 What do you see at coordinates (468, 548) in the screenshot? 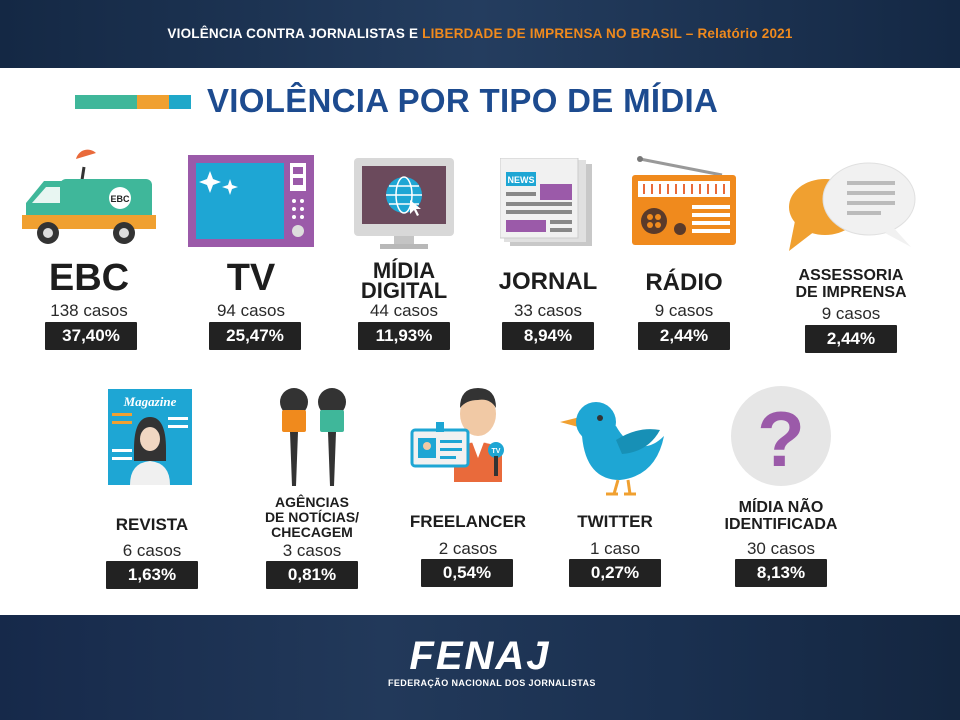
I see `case-count: 2 casos` at bounding box center [468, 548].